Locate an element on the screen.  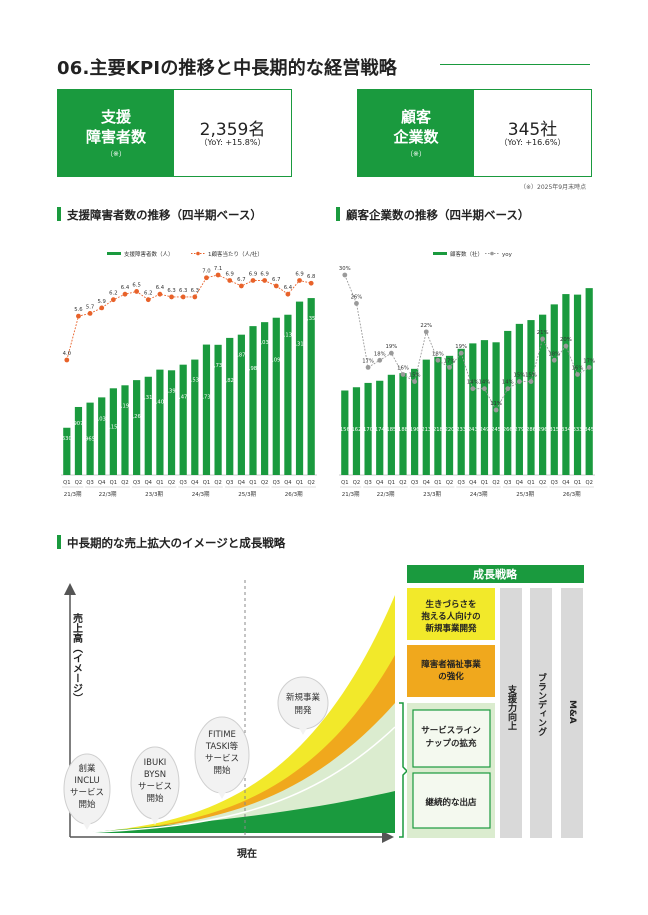
category-tick-label: Q3 is located at coordinates (554, 483).